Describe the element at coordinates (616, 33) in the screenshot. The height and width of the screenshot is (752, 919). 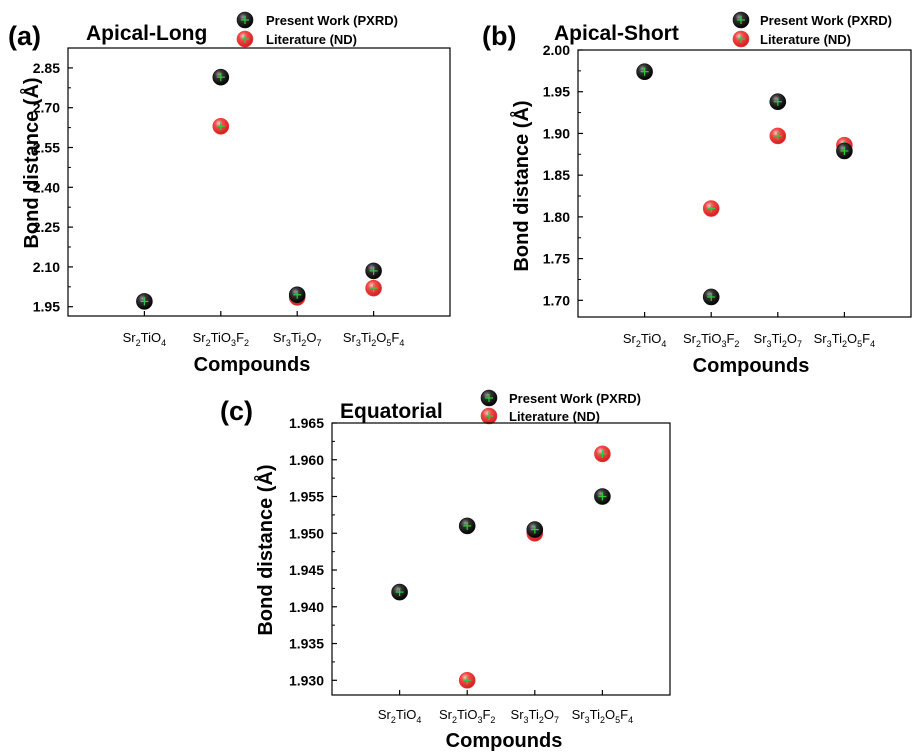
I see `chart-title-b: Apical-Short` at that location.